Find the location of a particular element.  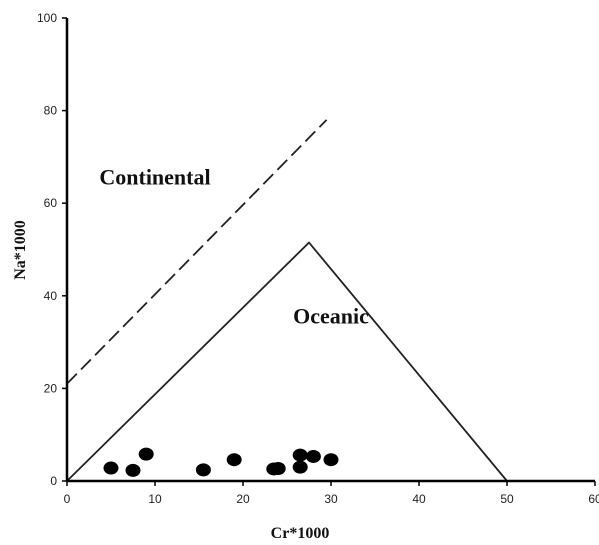

data-points is located at coordinates (221, 462).